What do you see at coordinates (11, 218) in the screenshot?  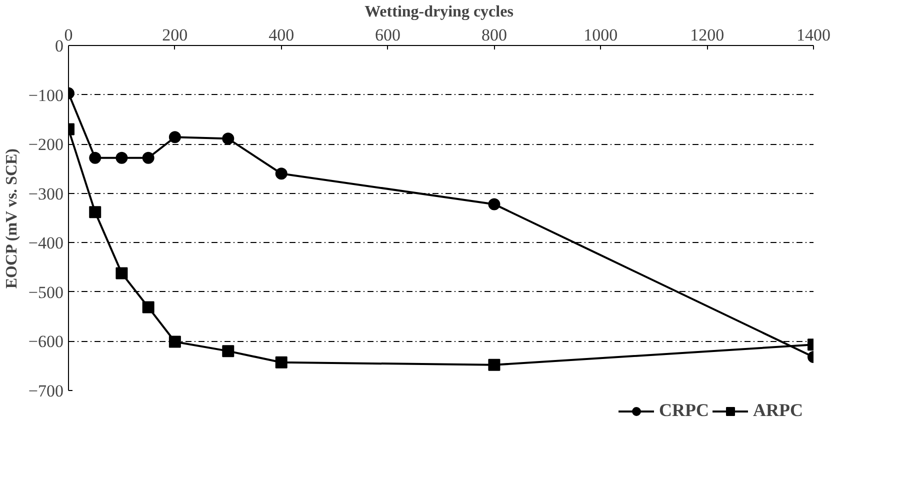 I see `y-axis-title: EOCP (mV vs. SCE)` at bounding box center [11, 218].